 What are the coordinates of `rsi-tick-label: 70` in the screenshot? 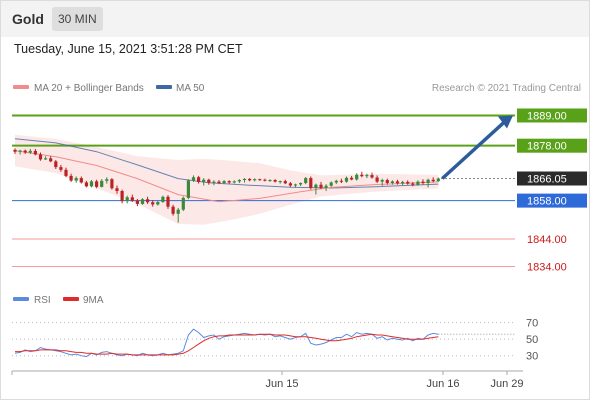 It's located at (532, 324).